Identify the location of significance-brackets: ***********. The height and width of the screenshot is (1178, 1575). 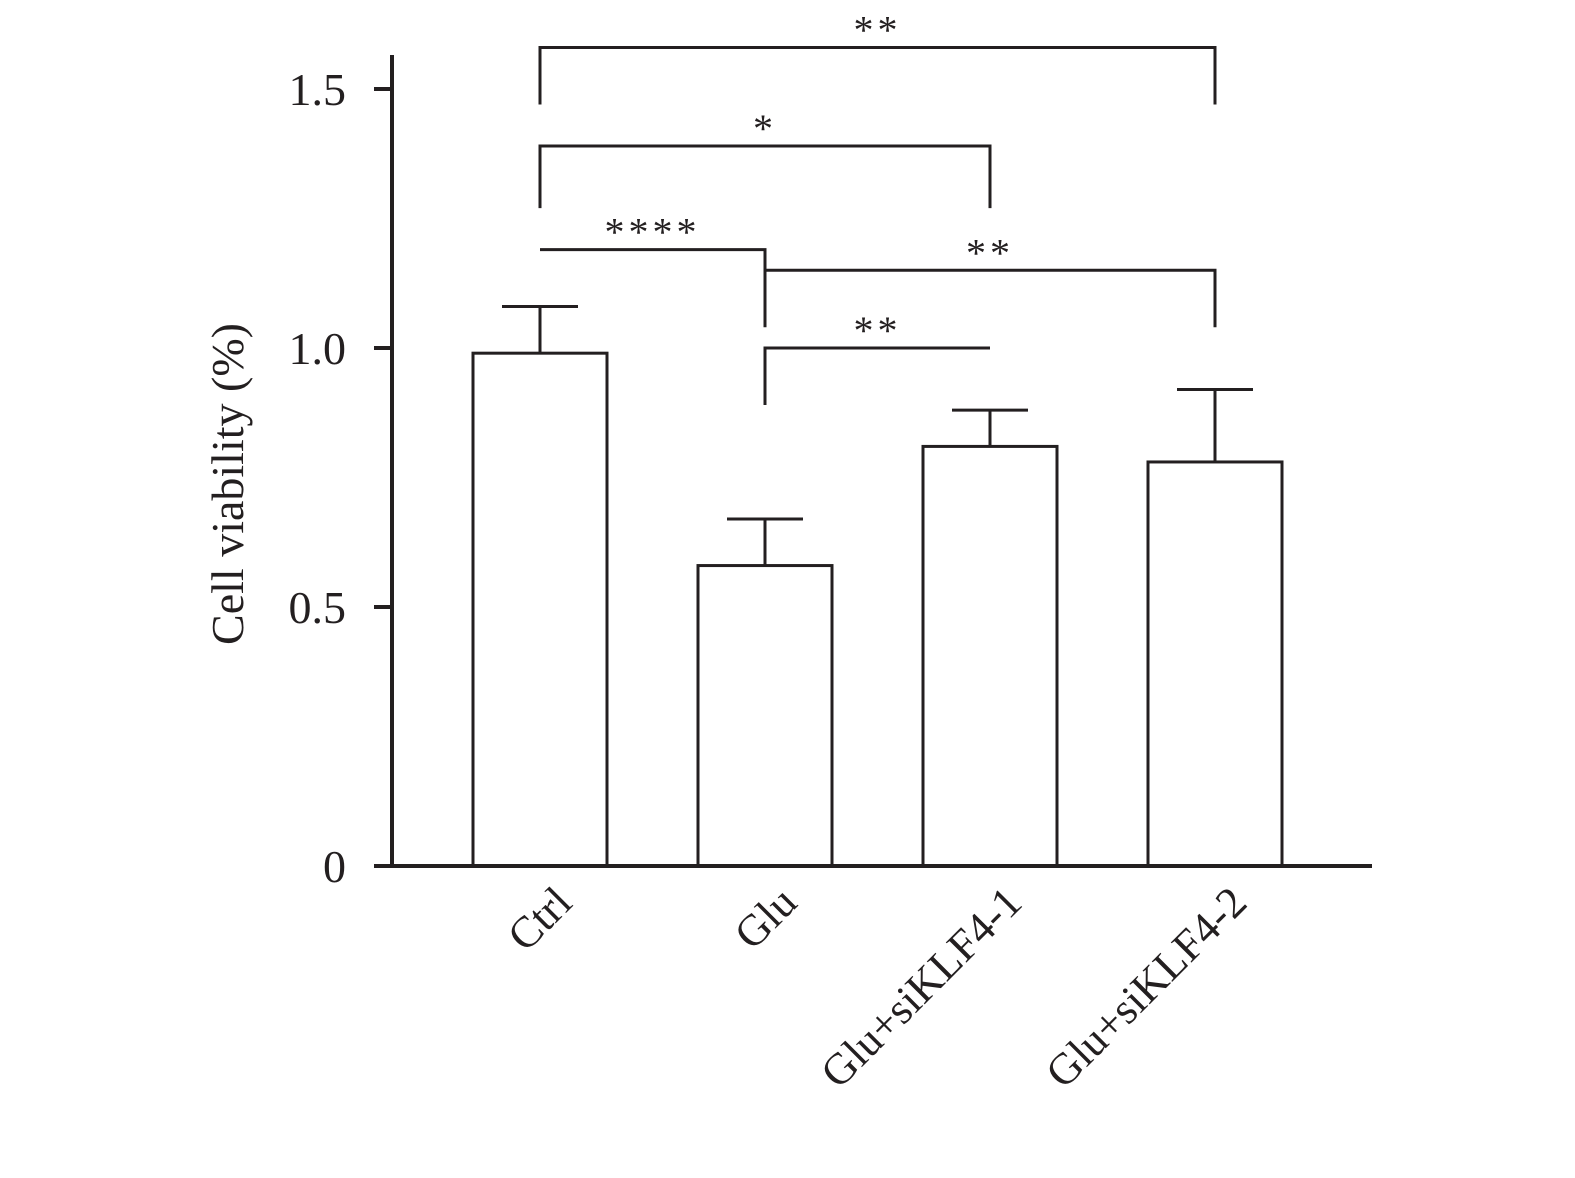
(877, 206).